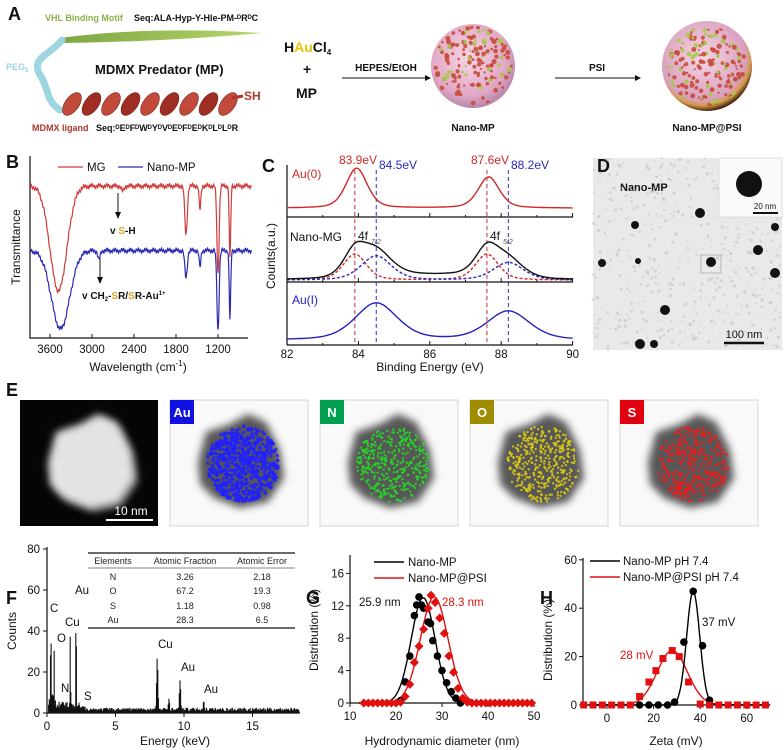 The width and height of the screenshot is (784, 750). Describe the element at coordinates (50, 75) in the screenshot. I see `peg-linker-graphic` at that location.